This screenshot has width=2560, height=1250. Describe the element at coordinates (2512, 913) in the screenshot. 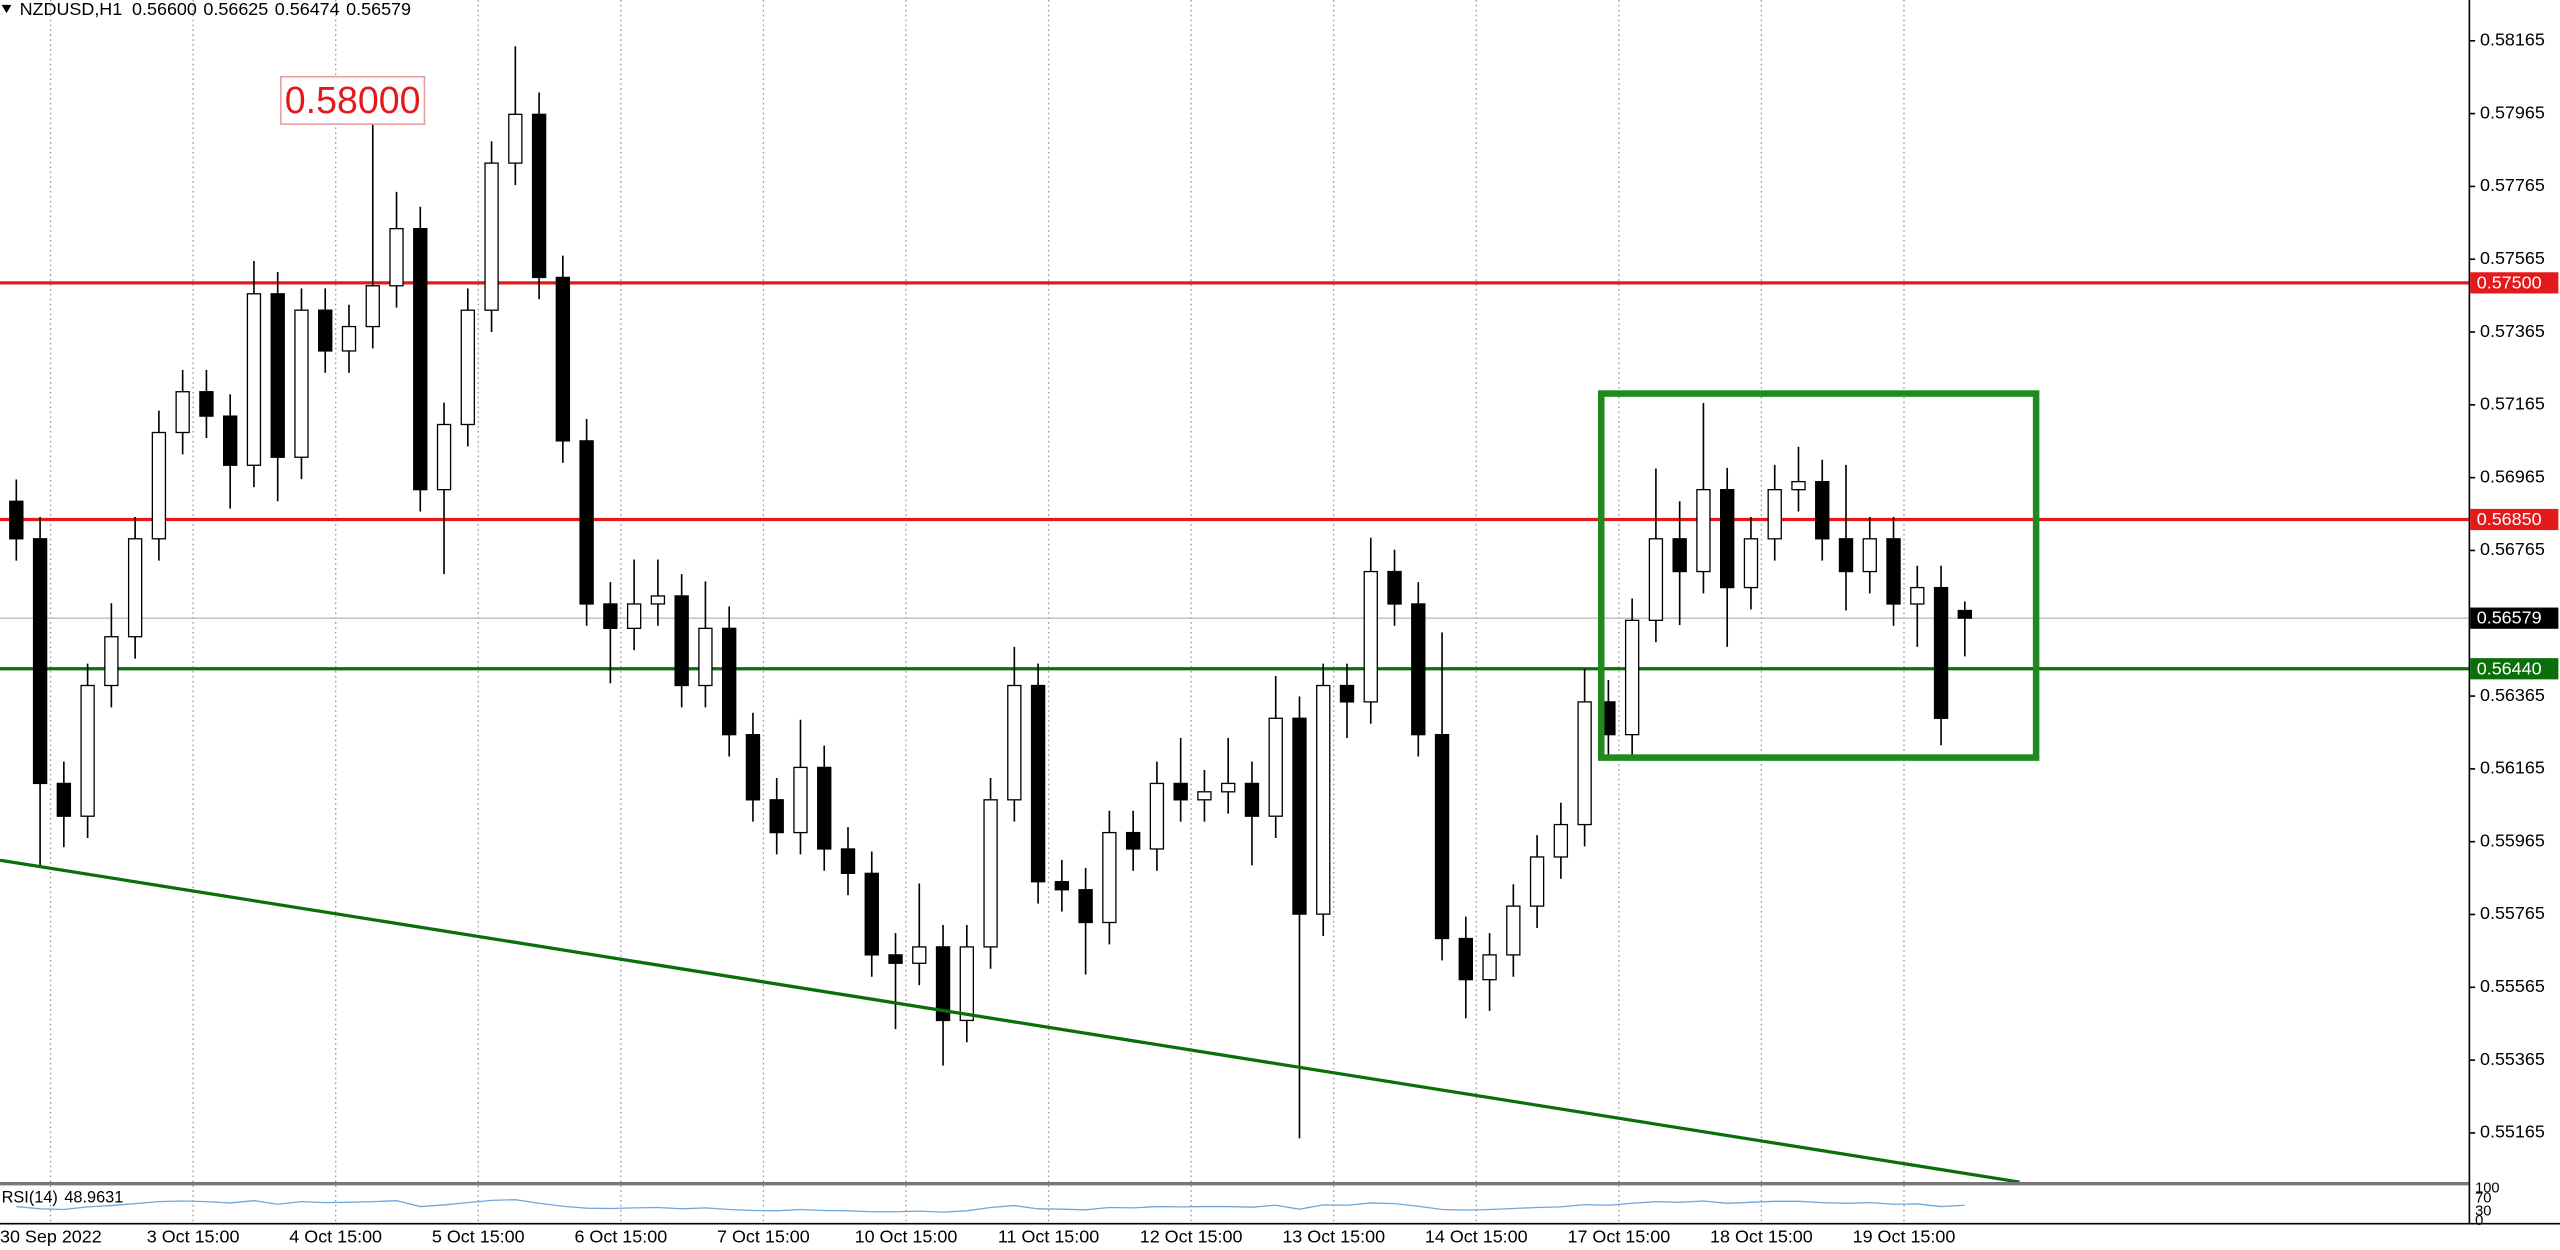

I see `y-tick-label: 0.55765` at that location.